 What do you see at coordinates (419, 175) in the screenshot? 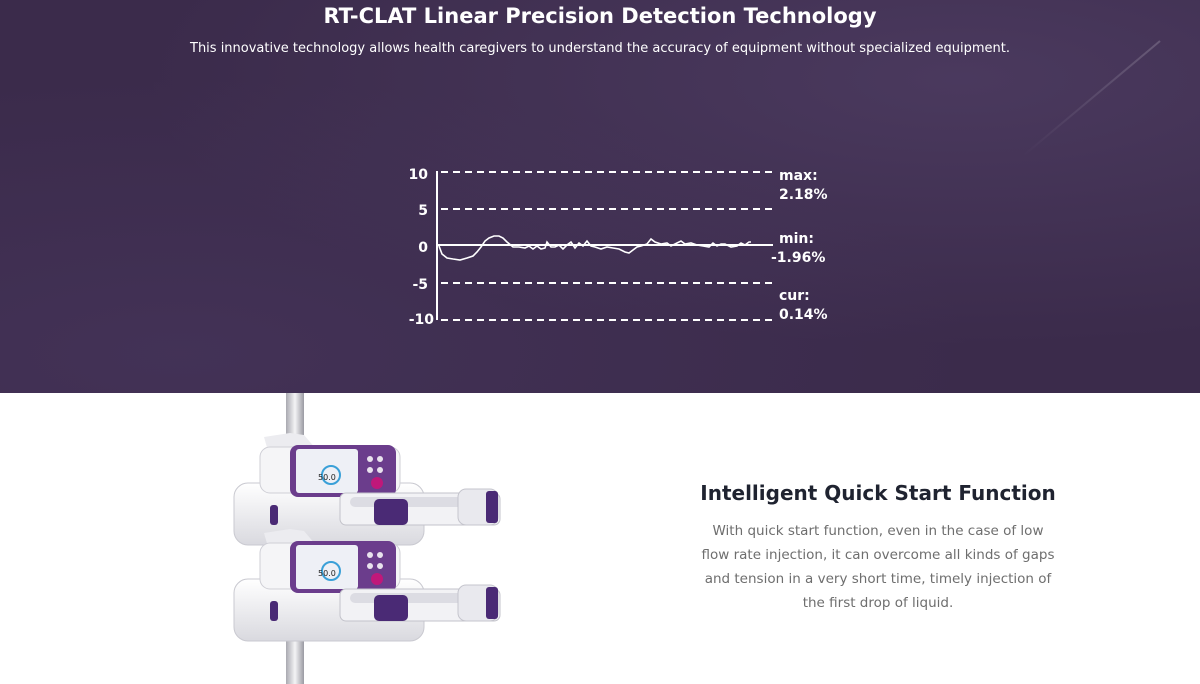
I see `y-tick-label: 10` at bounding box center [419, 175].